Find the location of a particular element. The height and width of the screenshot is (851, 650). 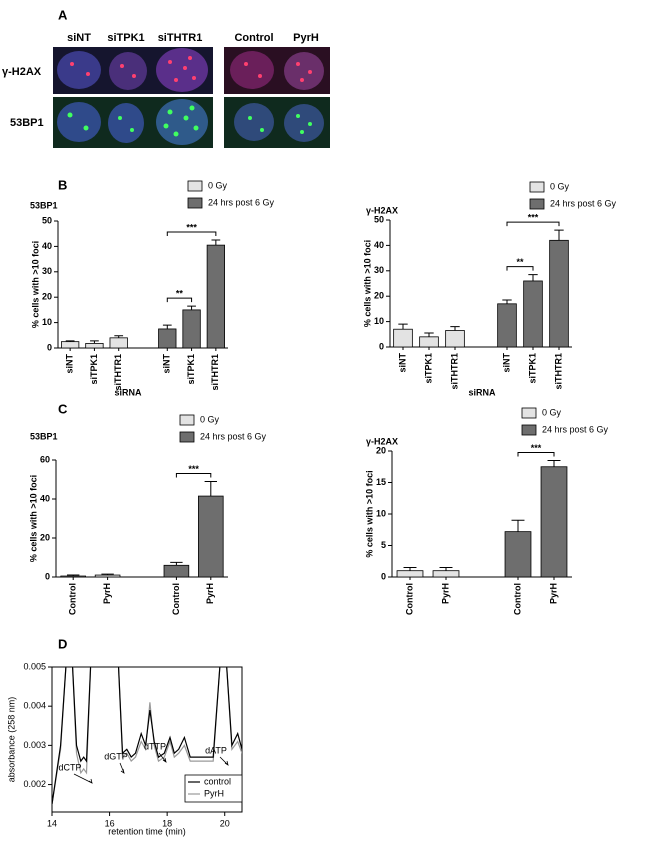

y-tick-label: 0.003 is located at coordinates (34, 745).